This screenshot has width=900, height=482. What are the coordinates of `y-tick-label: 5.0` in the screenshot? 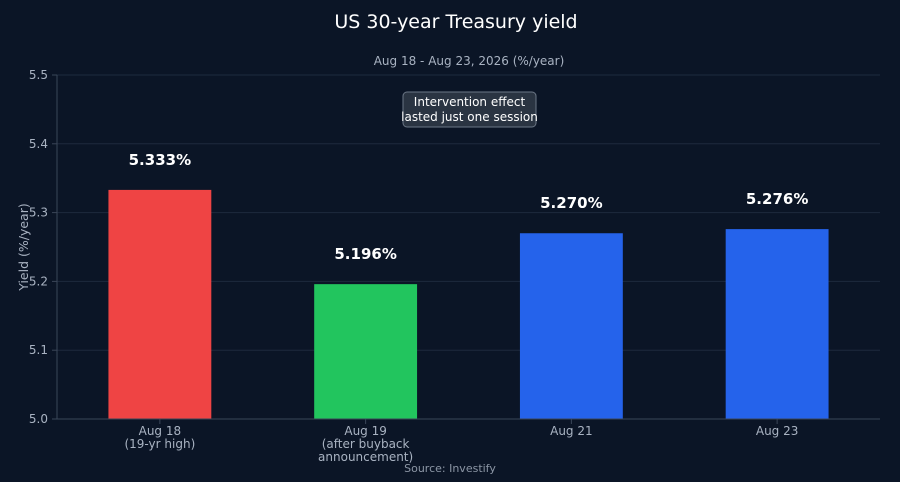 It's located at (38, 419).